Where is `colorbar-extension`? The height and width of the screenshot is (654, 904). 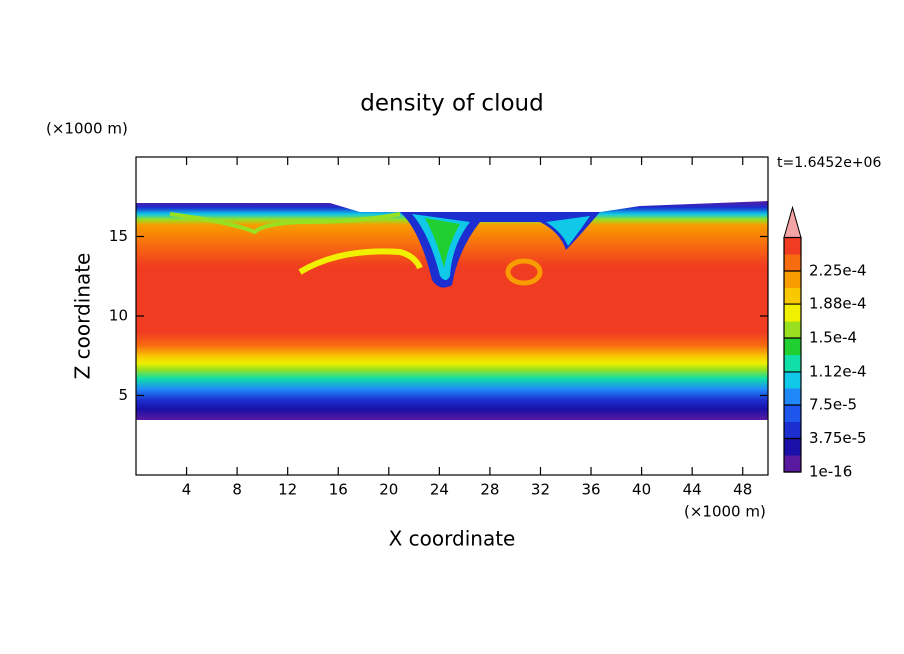
colorbar-extension is located at coordinates (792, 221).